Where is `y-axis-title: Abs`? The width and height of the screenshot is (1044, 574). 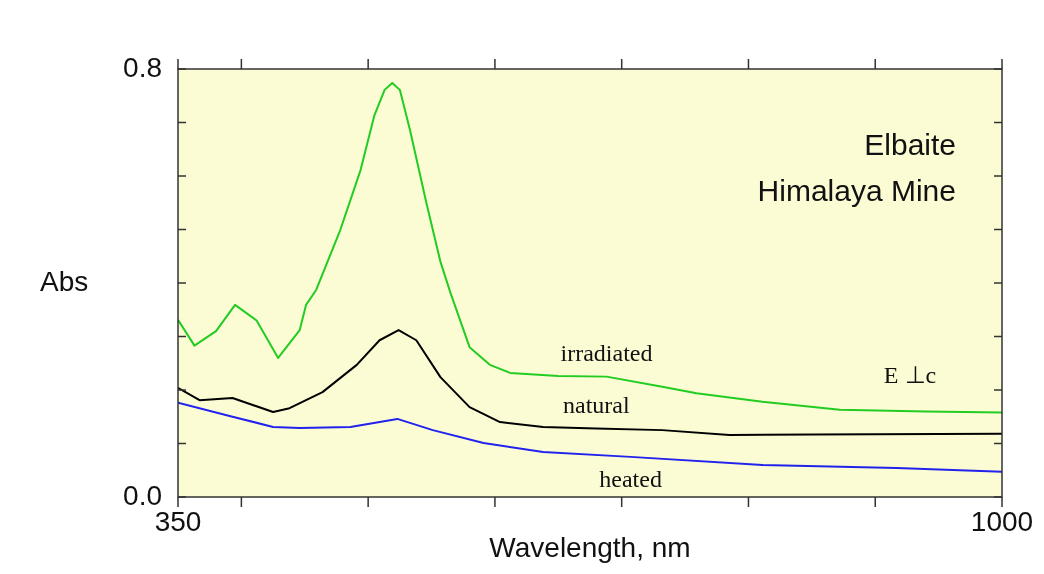
y-axis-title: Abs is located at coordinates (64, 281).